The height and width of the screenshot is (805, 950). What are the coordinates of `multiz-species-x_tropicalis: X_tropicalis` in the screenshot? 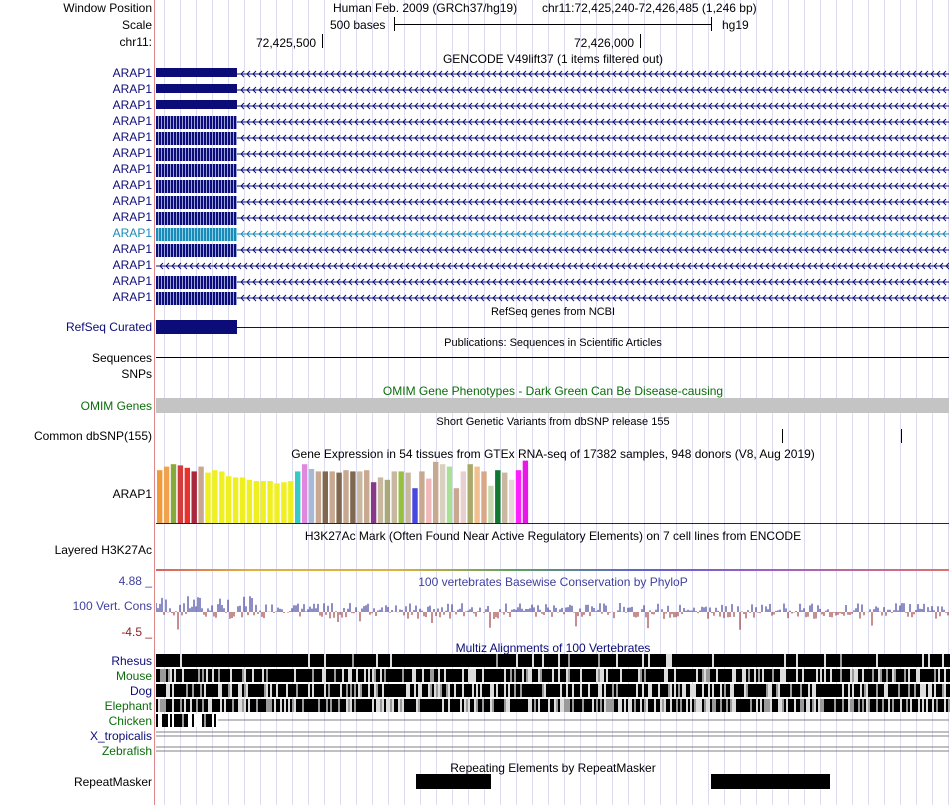 It's located at (120, 736).